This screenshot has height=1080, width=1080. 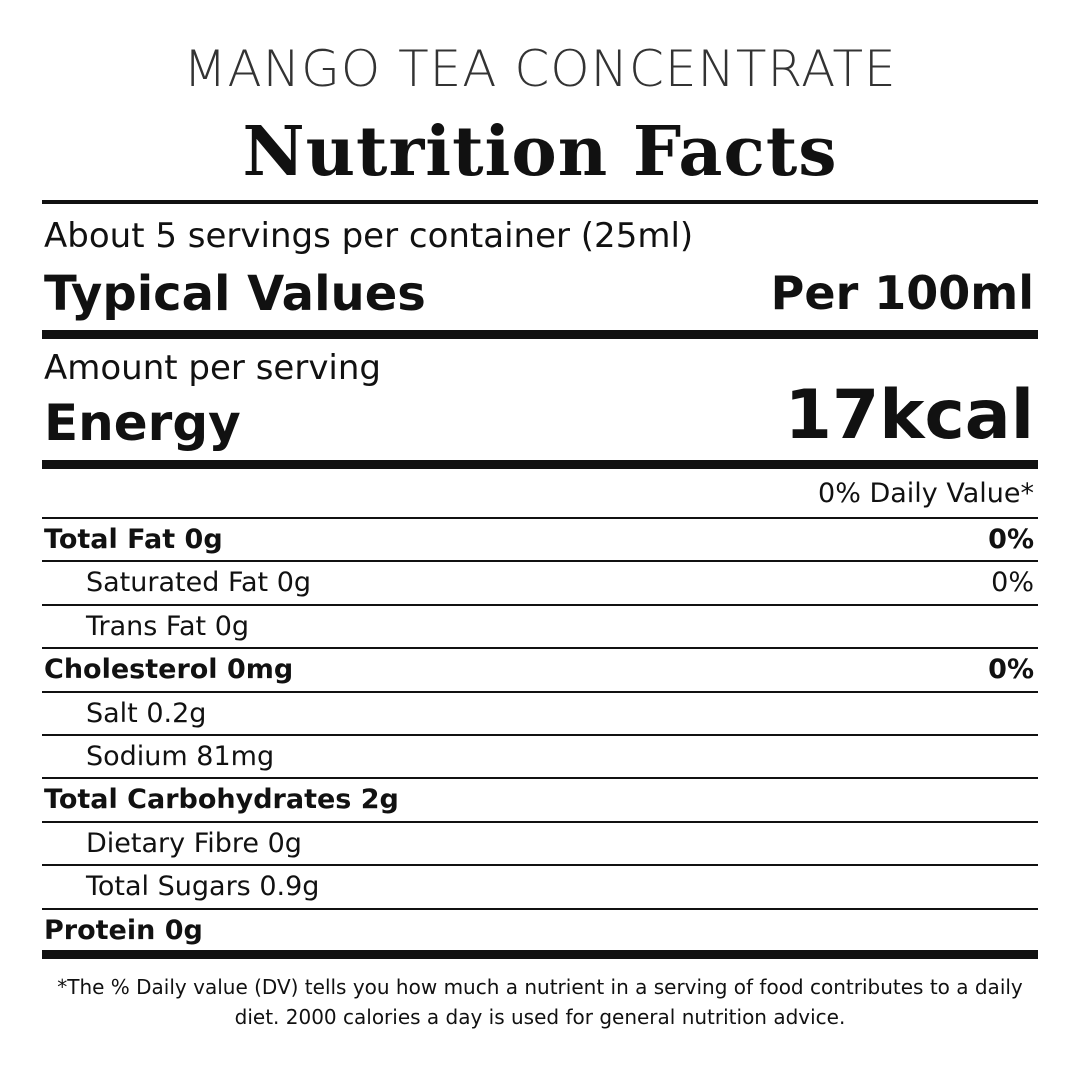 I want to click on nutrient-label: Salt 0.2g, so click(x=146, y=713).